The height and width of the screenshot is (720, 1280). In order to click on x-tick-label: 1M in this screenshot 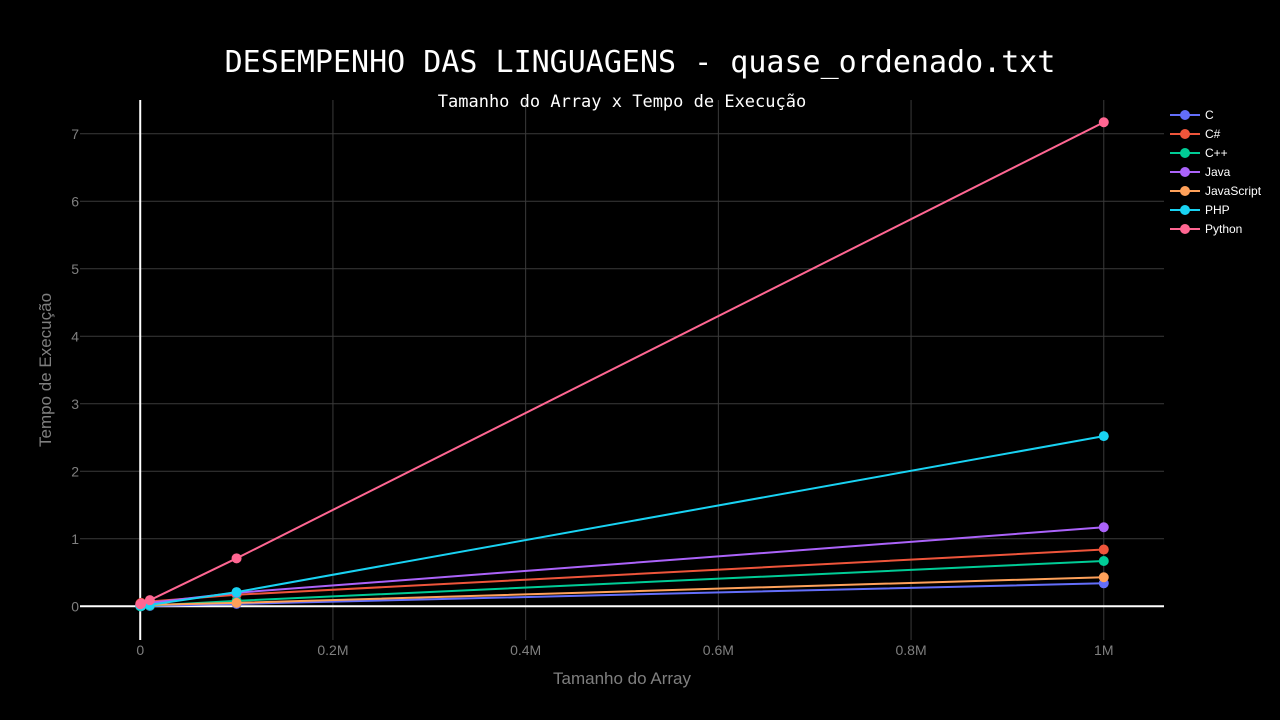, I will do `click(1103, 650)`.